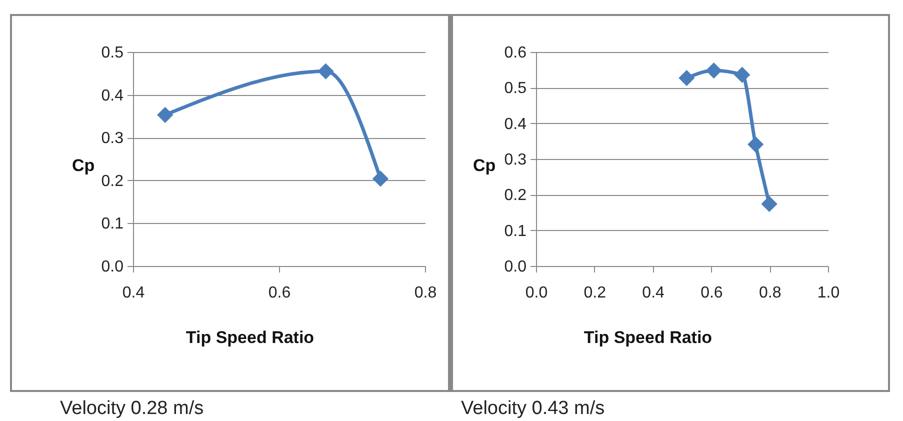  Describe the element at coordinates (828, 293) in the screenshot. I see `x-tick-label: 1.0` at that location.